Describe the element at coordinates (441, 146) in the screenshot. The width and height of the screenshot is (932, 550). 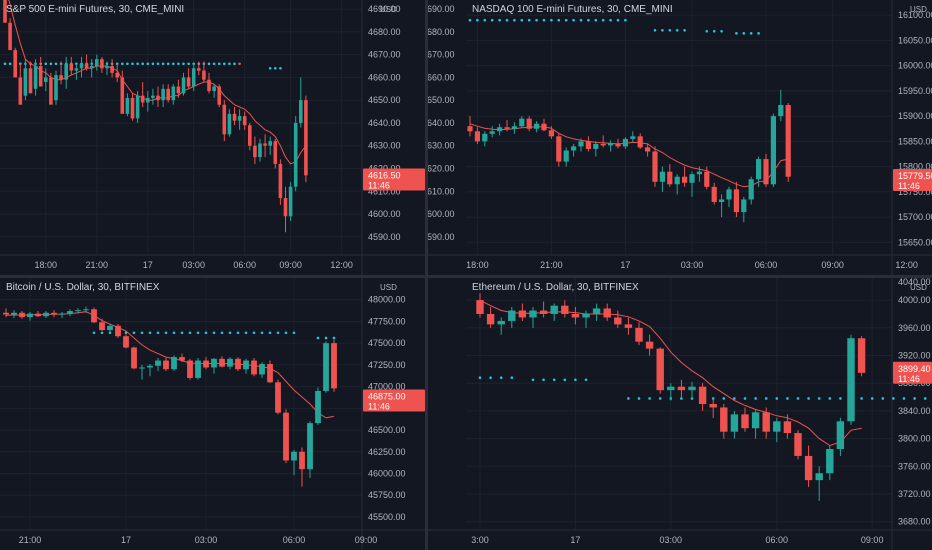
I see `price-tick-label: 4630.00` at that location.